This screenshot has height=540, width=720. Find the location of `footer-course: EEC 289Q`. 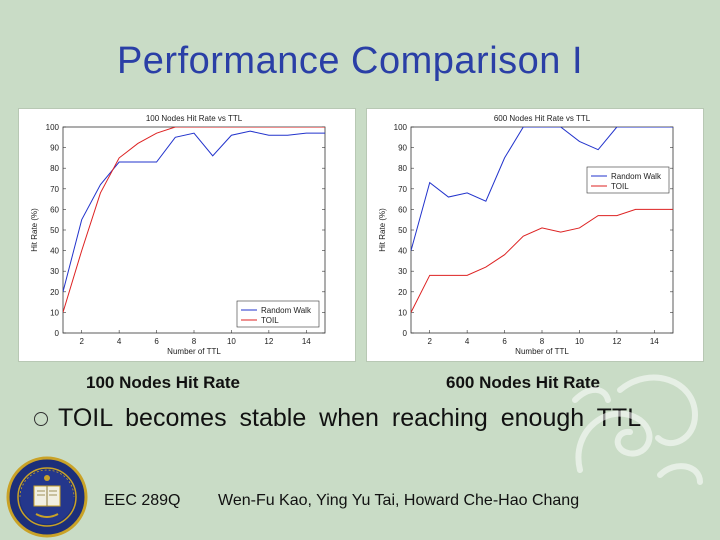

footer-course: EEC 289Q is located at coordinates (142, 500).